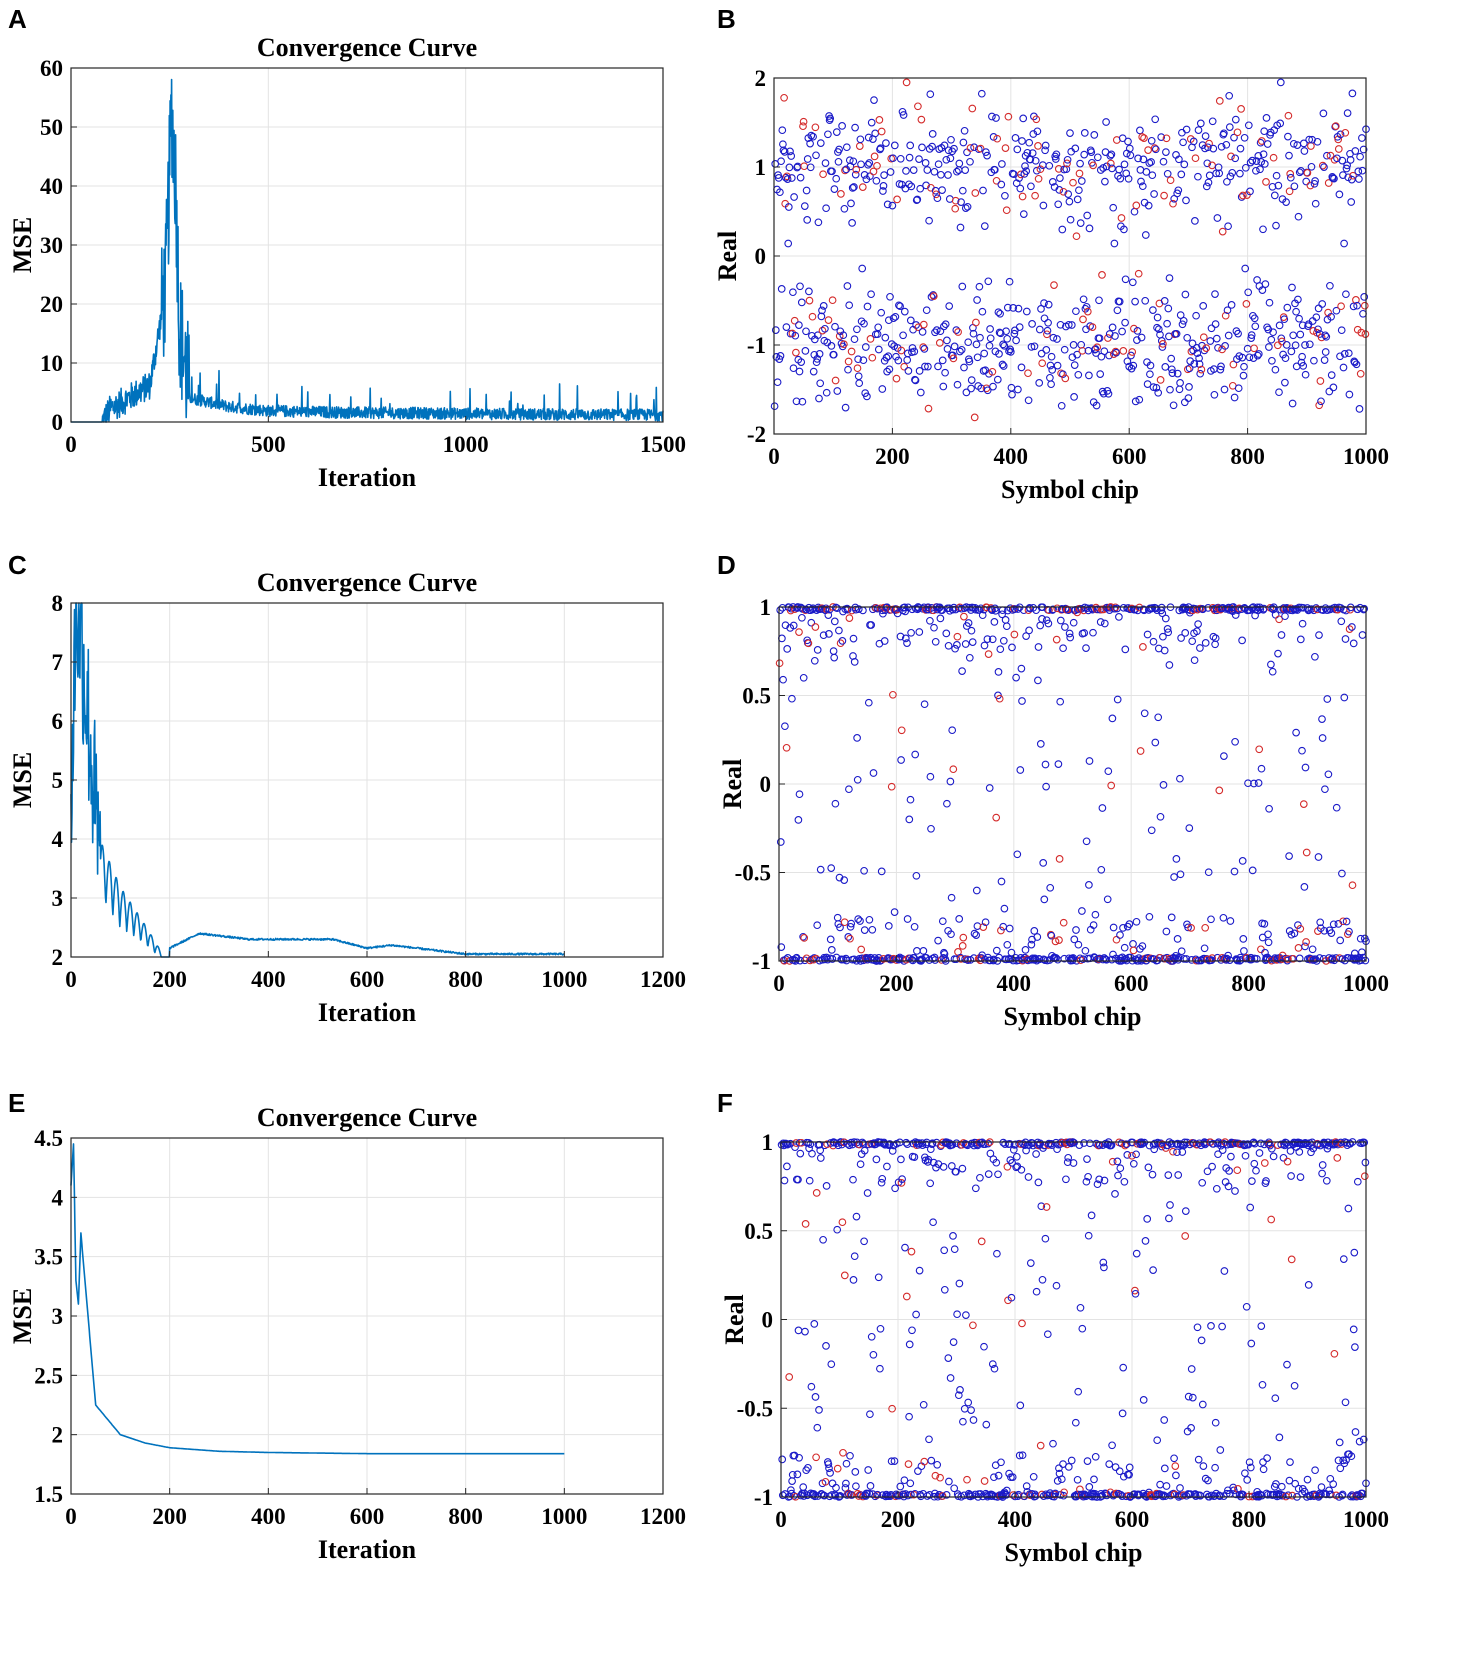 The height and width of the screenshot is (1659, 1476). What do you see at coordinates (763, 1497) in the screenshot?
I see `y-tick-label: -1` at bounding box center [763, 1497].